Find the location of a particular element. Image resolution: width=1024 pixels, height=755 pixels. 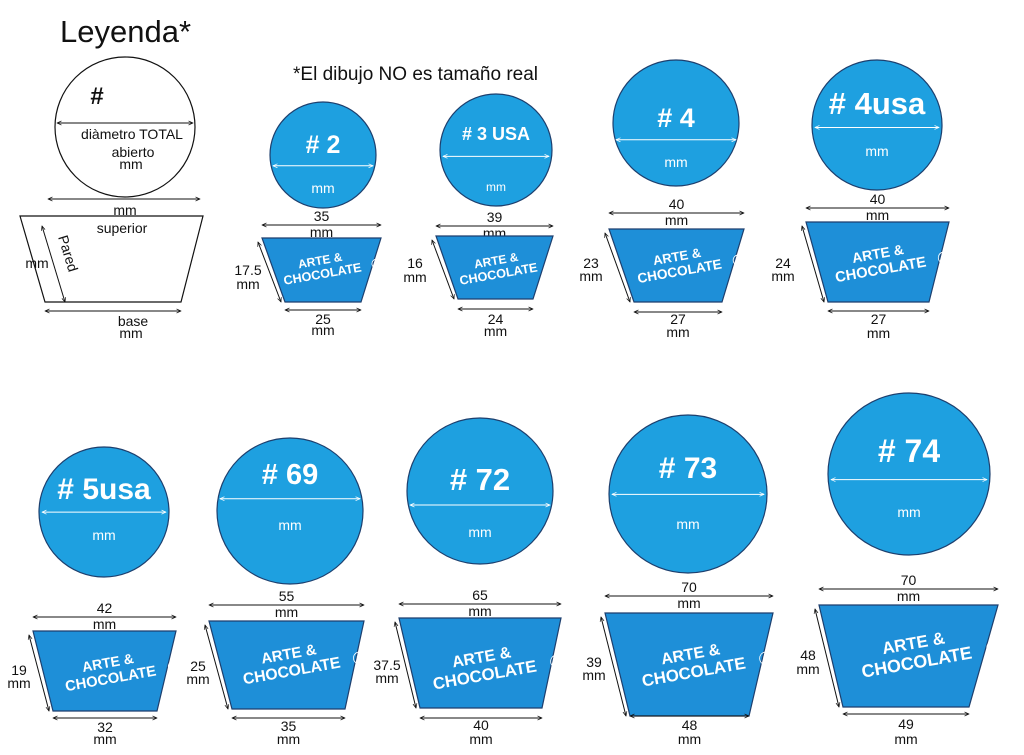

size-name: # 69 is located at coordinates (290, 475).